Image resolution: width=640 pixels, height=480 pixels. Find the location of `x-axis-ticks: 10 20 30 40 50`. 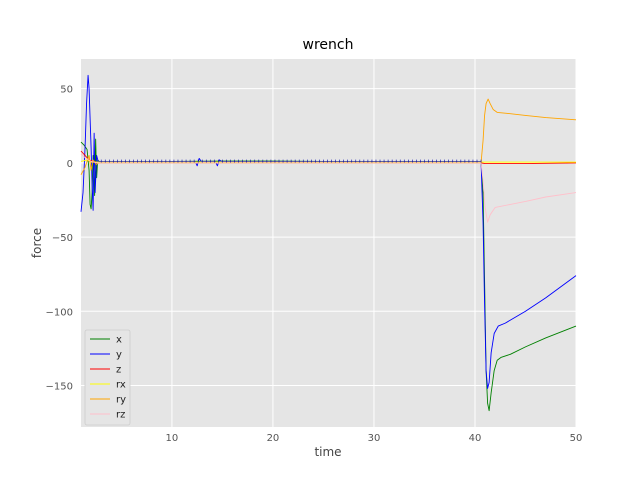

x-axis-ticks: 10 20 30 40 50 is located at coordinates (374, 438).